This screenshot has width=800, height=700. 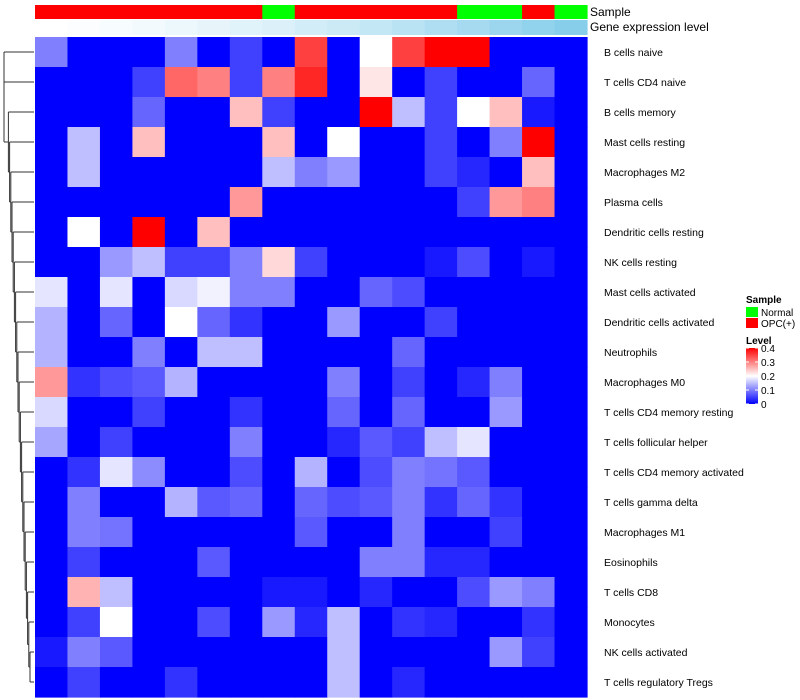 I want to click on legend-sample-label: OPC(+), so click(x=778, y=324).